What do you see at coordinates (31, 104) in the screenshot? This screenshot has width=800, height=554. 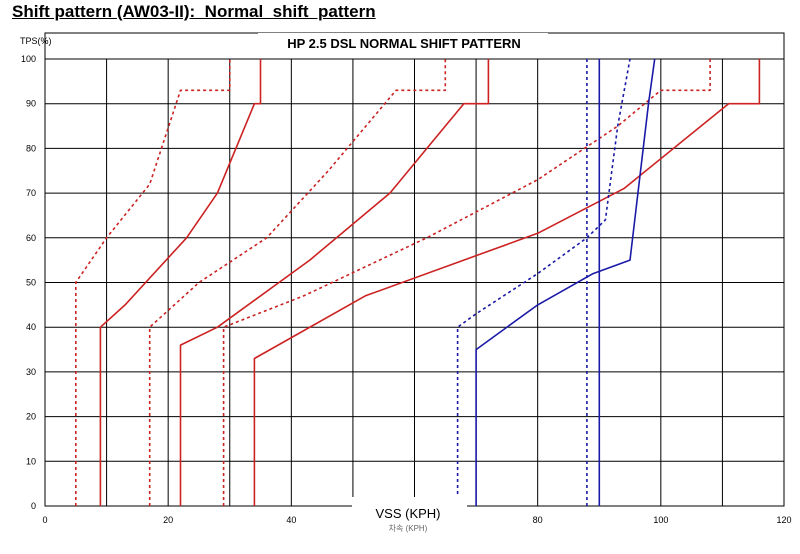 I see `y-tick-label: 90` at bounding box center [31, 104].